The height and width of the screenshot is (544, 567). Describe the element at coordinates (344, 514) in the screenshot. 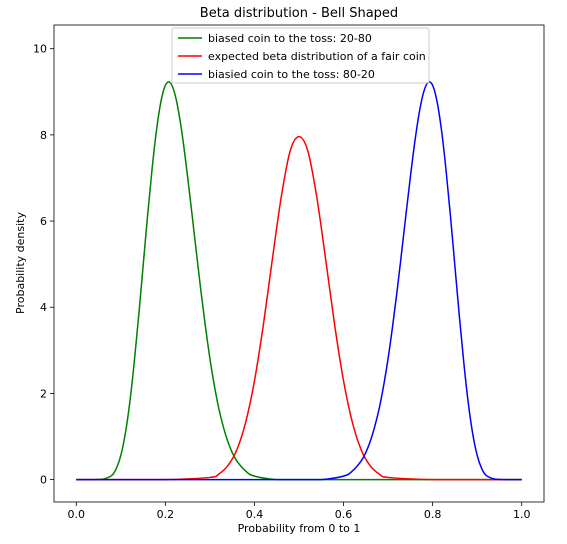

I see `x-tick-label: 0.6` at that location.